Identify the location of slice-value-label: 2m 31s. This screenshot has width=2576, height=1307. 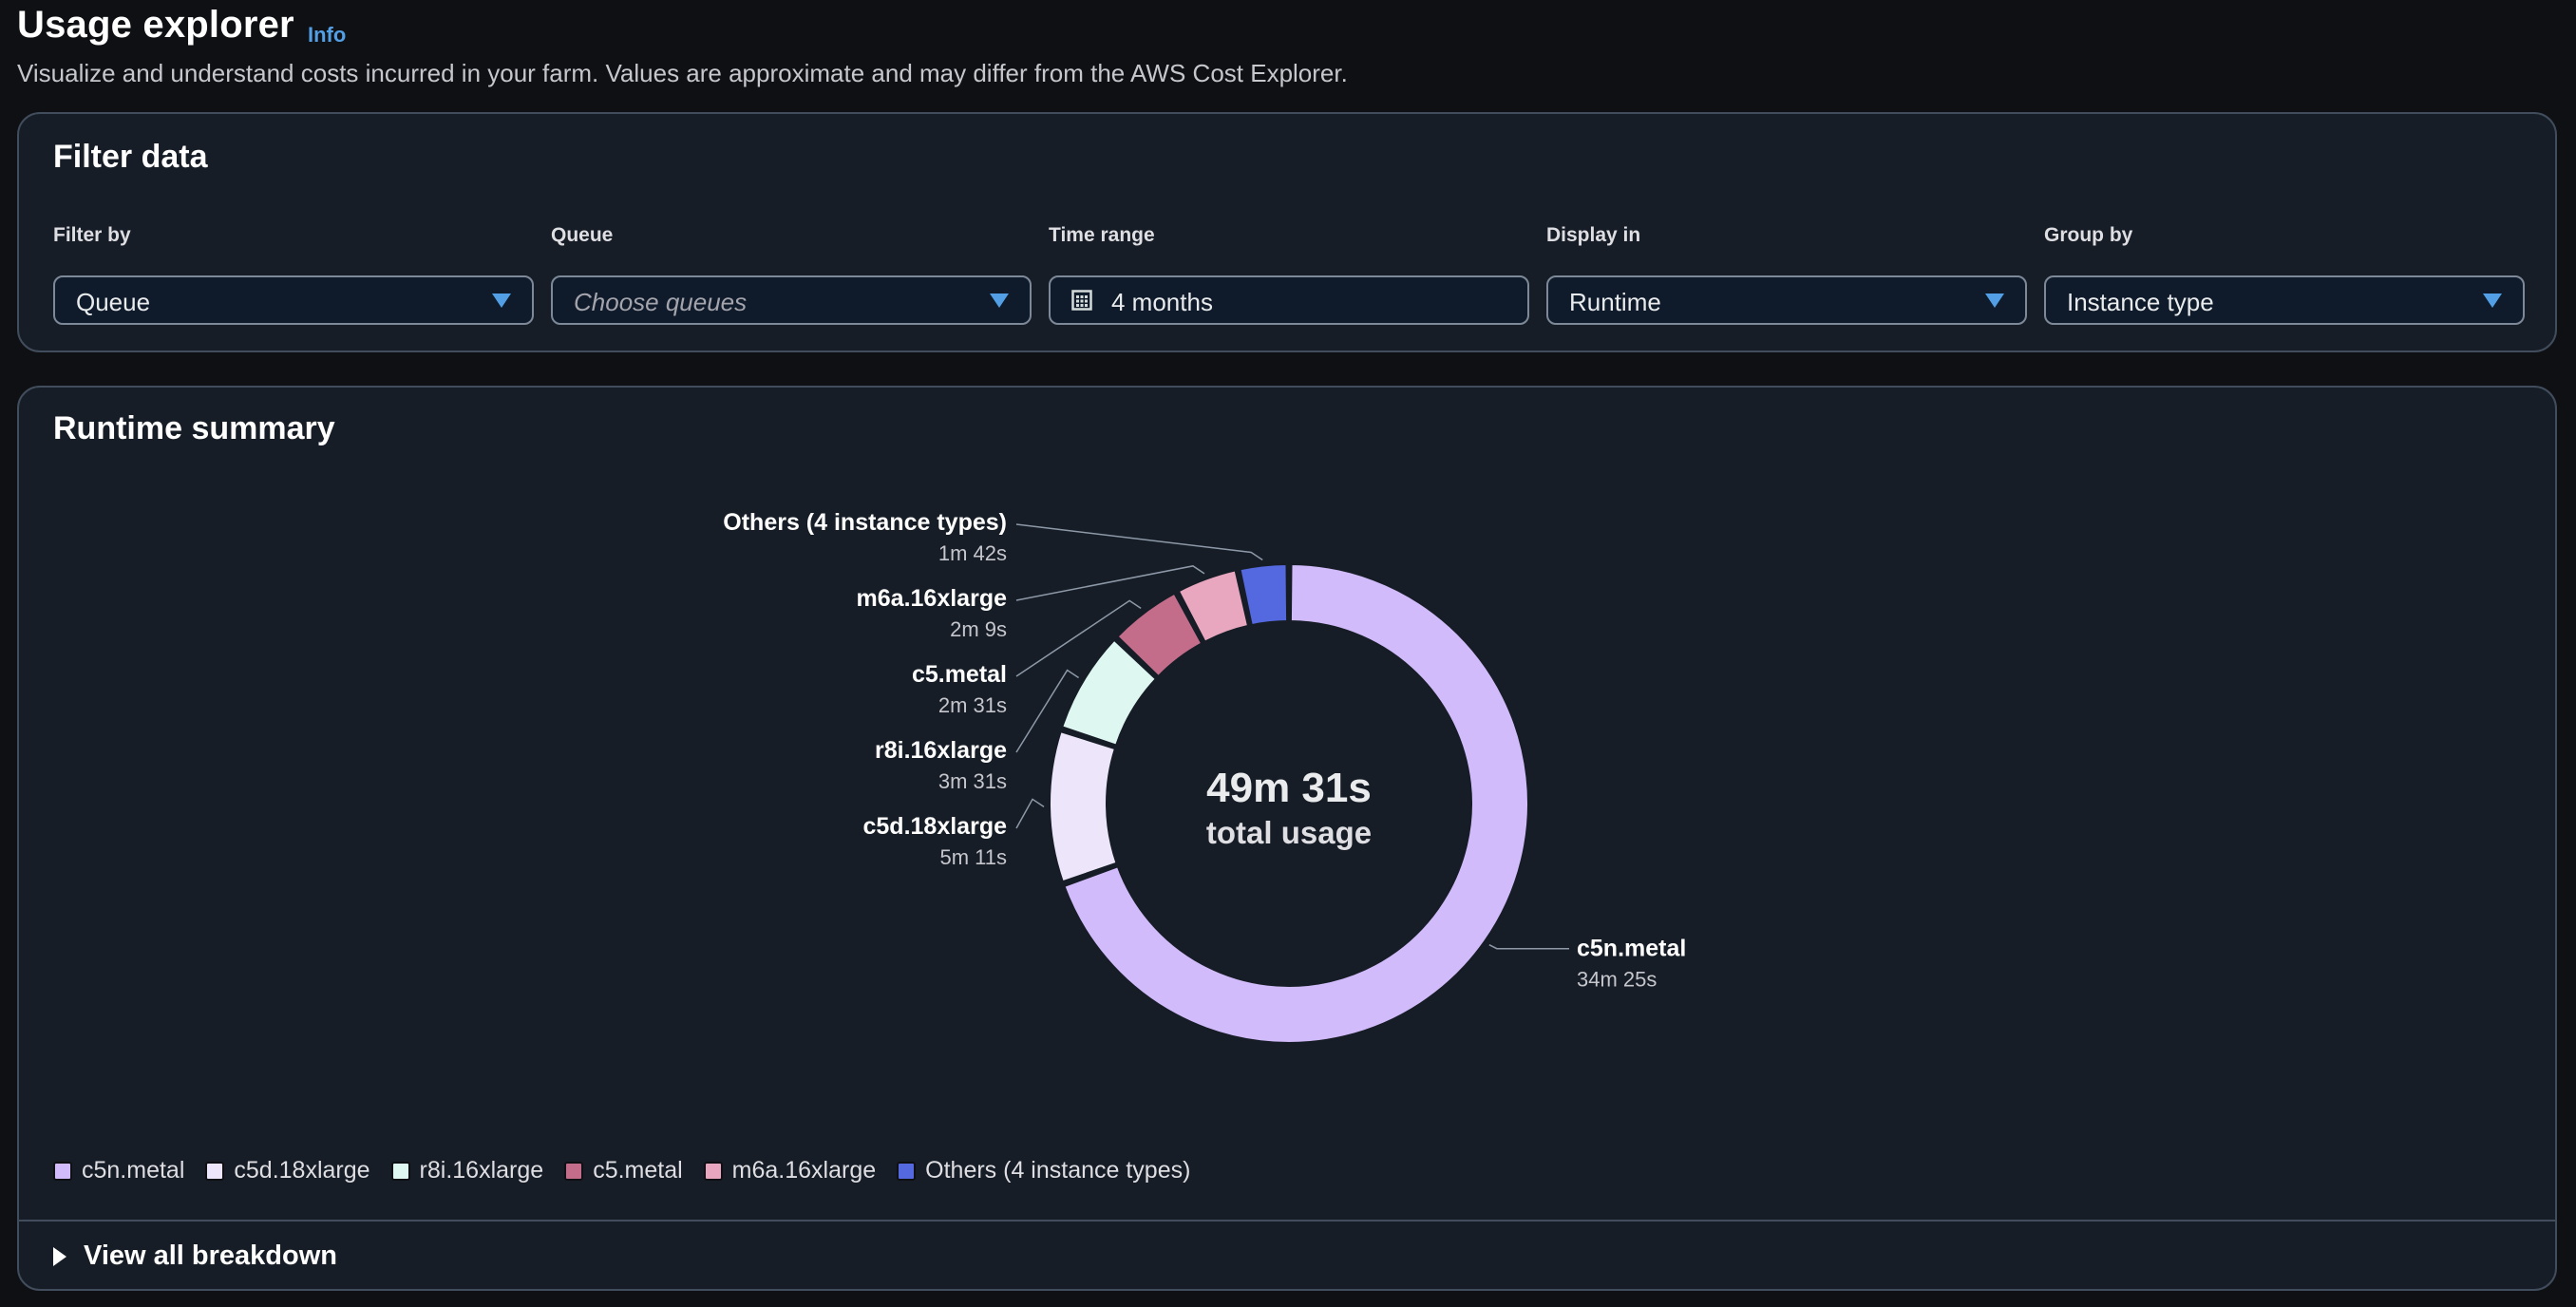
(972, 705).